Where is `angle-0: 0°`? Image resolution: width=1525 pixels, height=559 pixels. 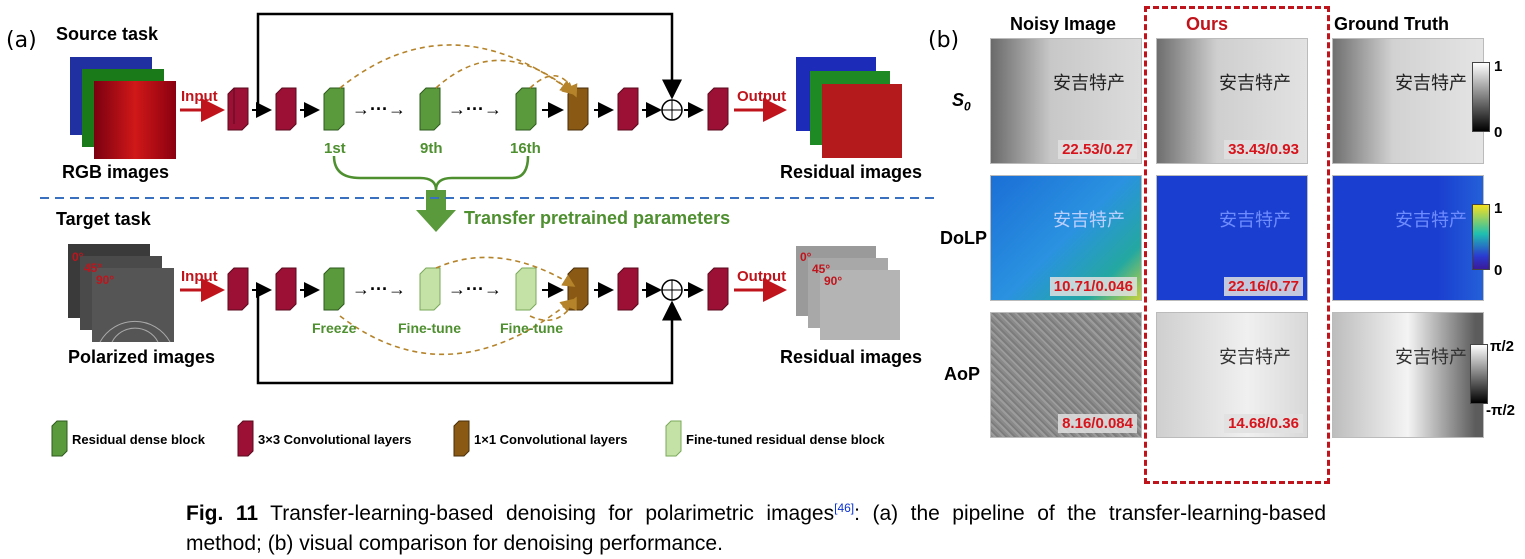 angle-0: 0° is located at coordinates (78, 257).